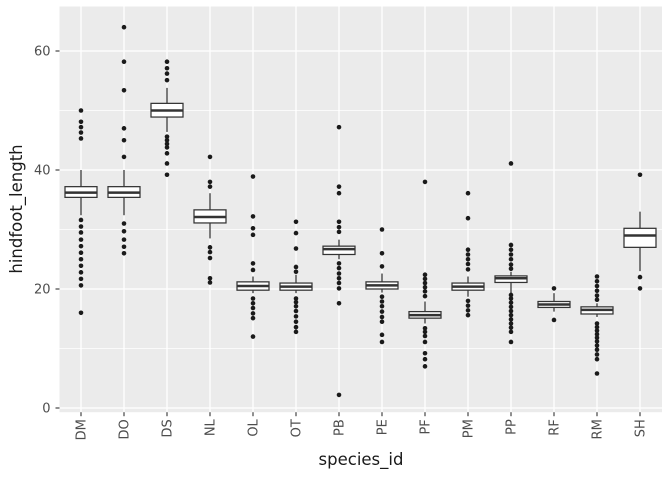 The width and height of the screenshot is (672, 484). What do you see at coordinates (640, 231) in the screenshot?
I see `boxplot-SH` at bounding box center [640, 231].